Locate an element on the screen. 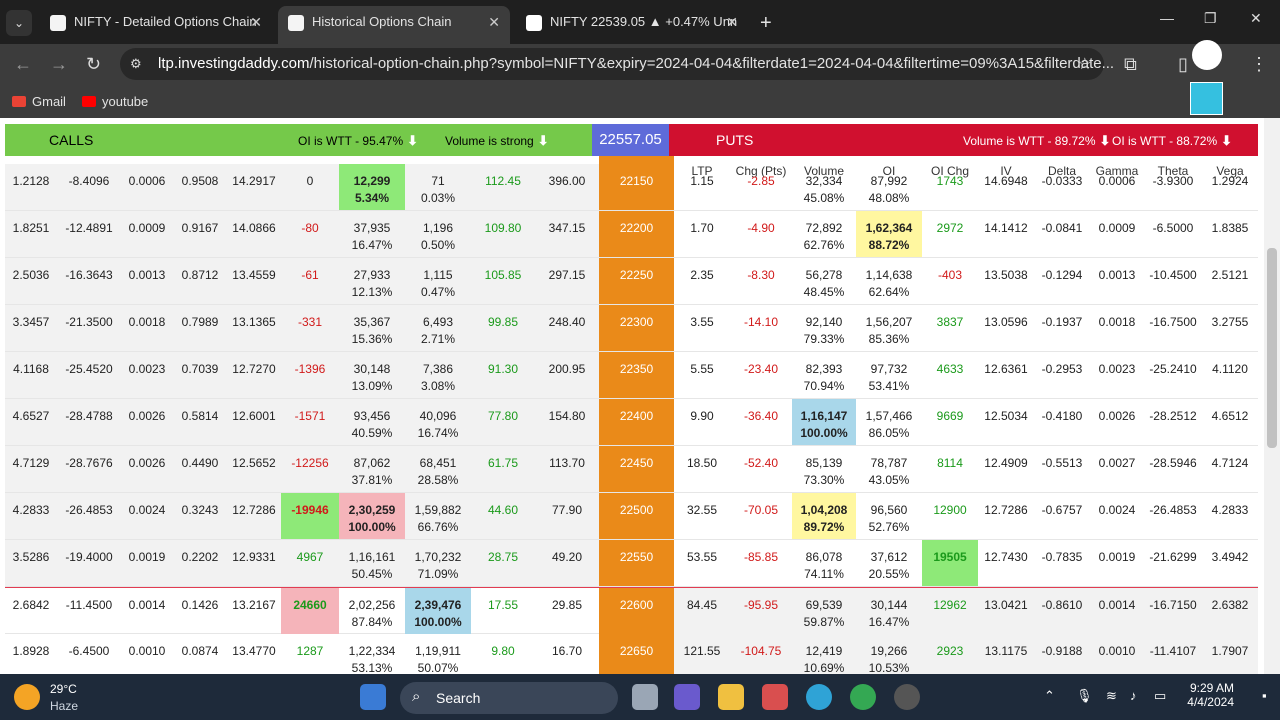 This screenshot has width=1280, height=720. strike-price-value: 22450 is located at coordinates (636, 463).